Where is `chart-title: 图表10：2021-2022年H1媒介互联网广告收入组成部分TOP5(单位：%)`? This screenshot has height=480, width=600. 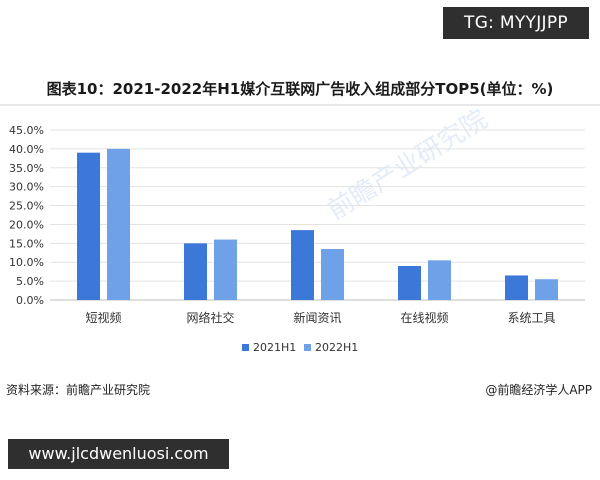
chart-title: 图表10：2021-2022年H1媒介互联网广告收入组成部分TOP5(单位：%) is located at coordinates (300, 89).